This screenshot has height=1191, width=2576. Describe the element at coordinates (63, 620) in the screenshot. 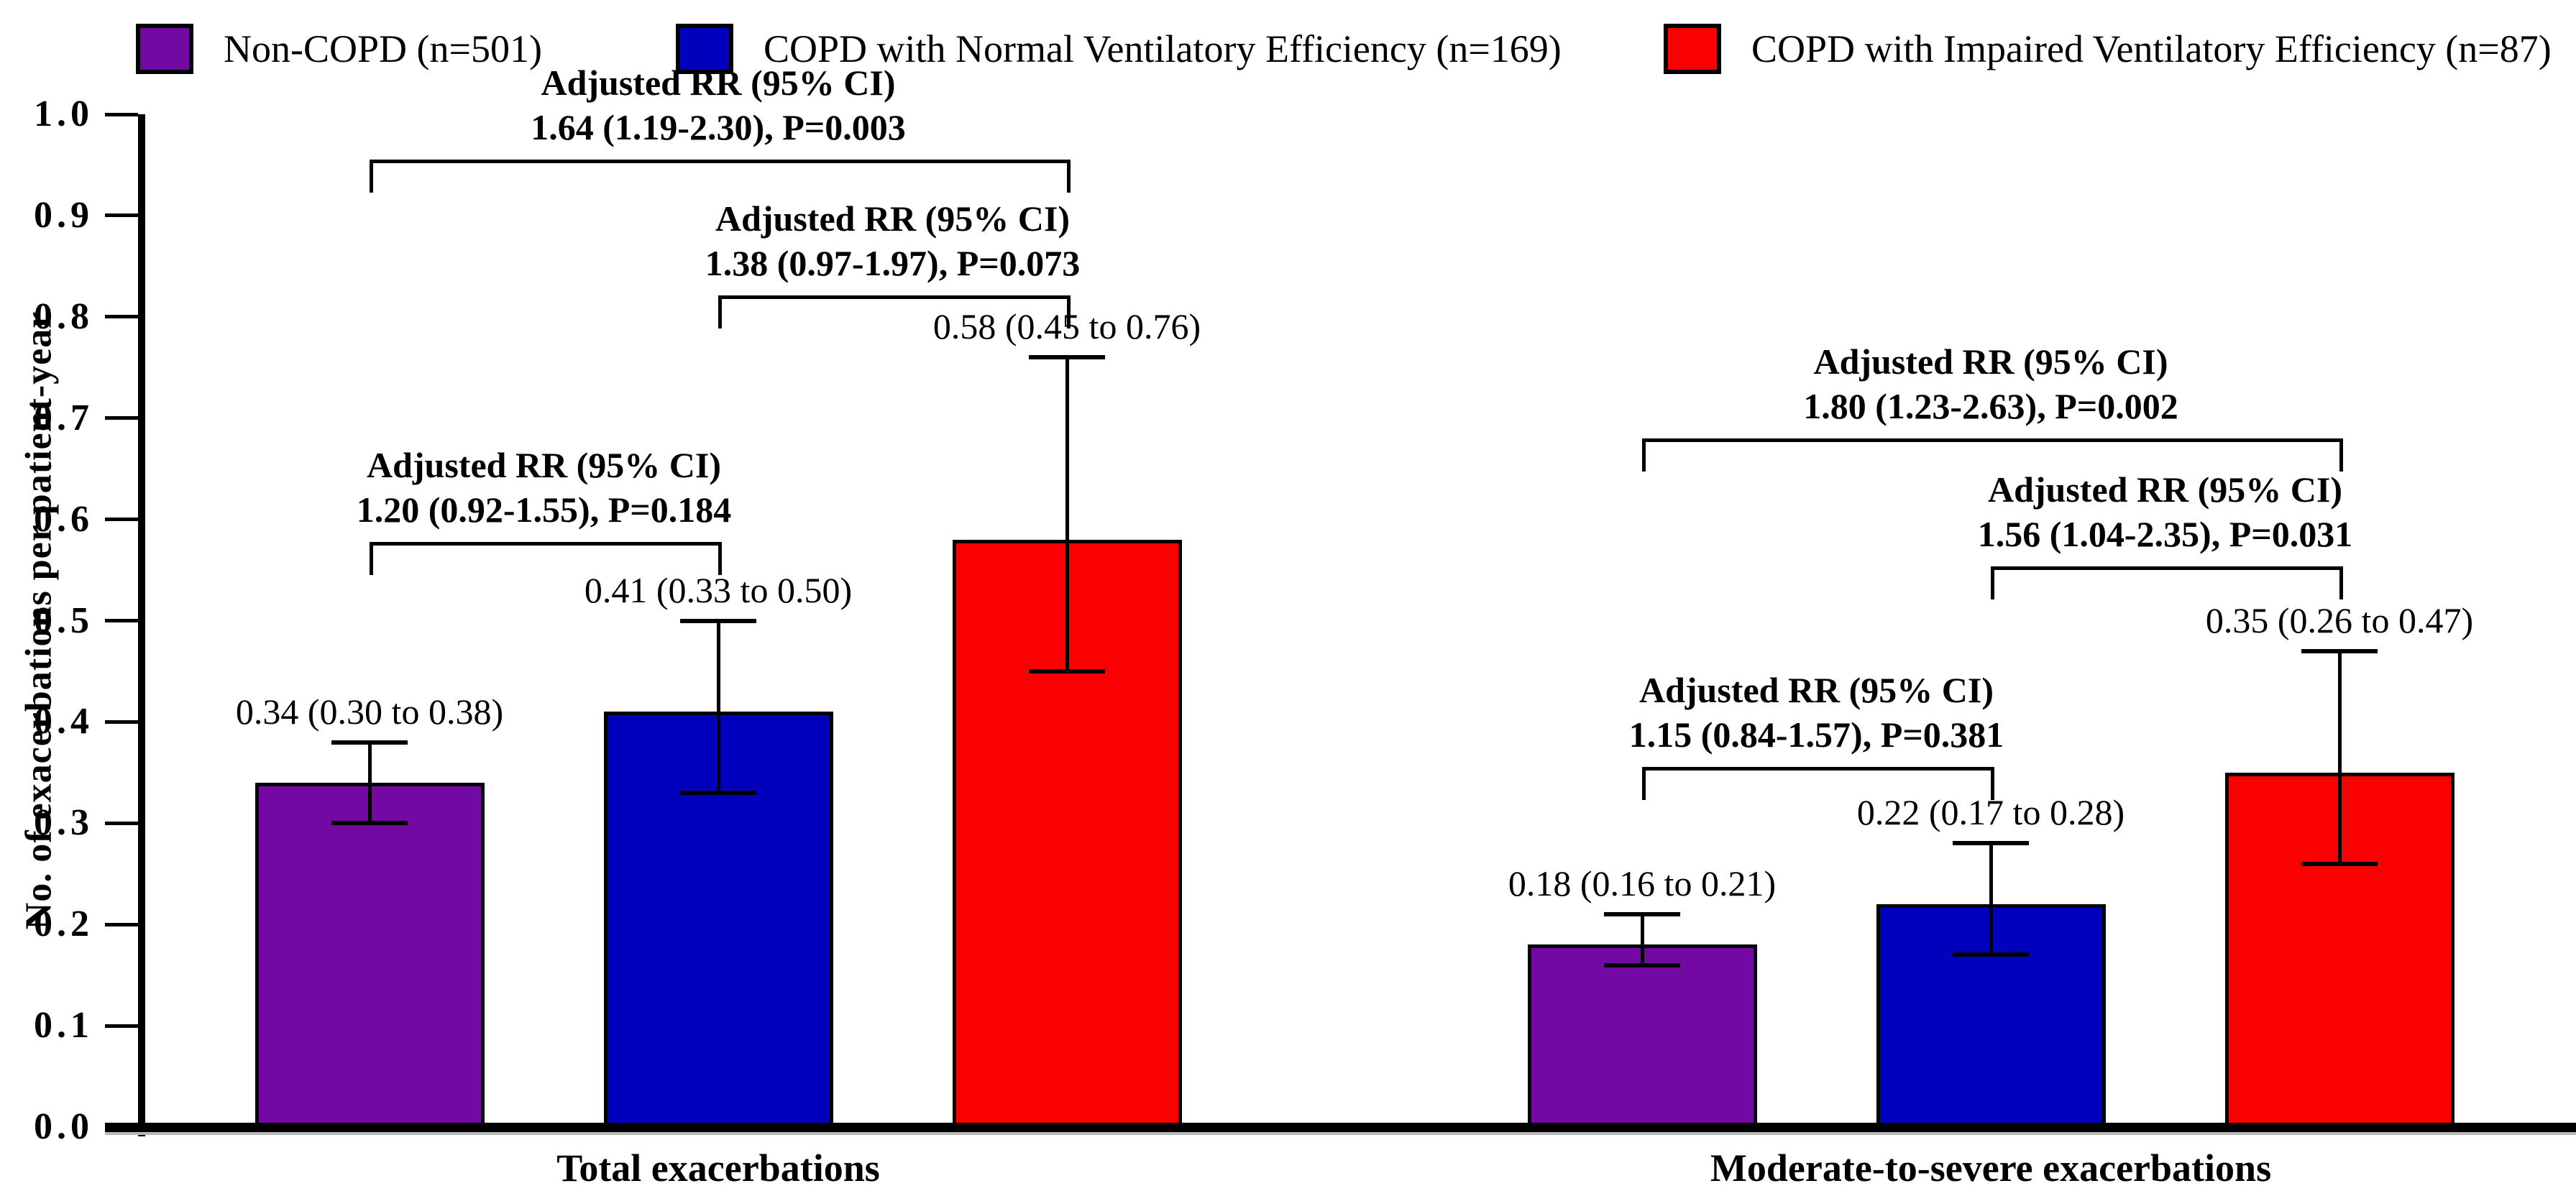

I see `y-tick-label: 0.5` at that location.